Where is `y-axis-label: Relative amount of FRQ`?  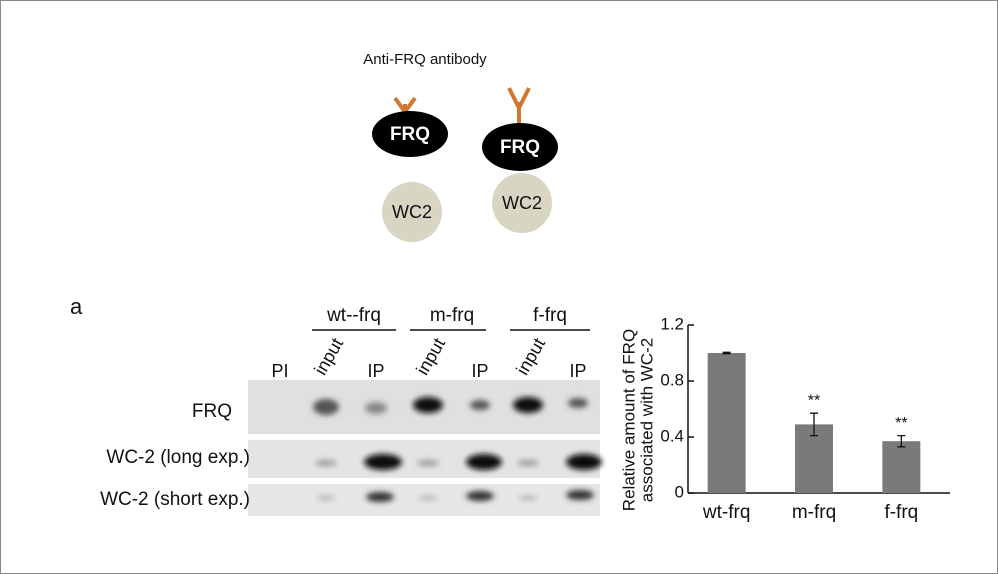 y-axis-label: Relative amount of FRQ is located at coordinates (628, 420).